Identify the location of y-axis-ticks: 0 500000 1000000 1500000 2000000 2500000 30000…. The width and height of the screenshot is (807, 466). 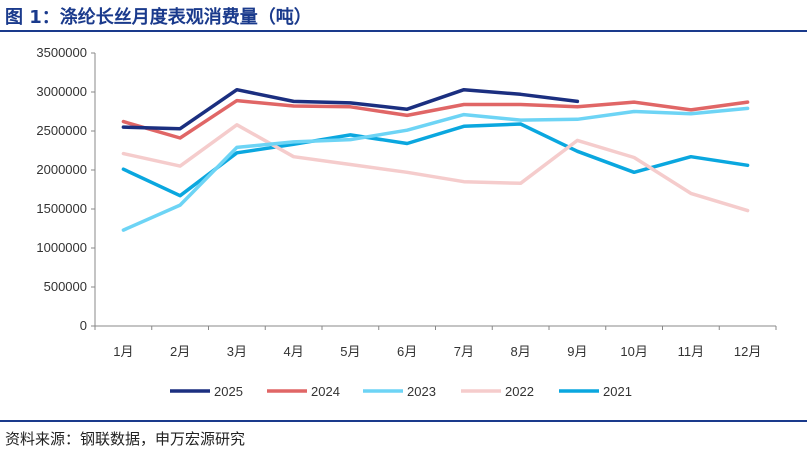
(65, 189).